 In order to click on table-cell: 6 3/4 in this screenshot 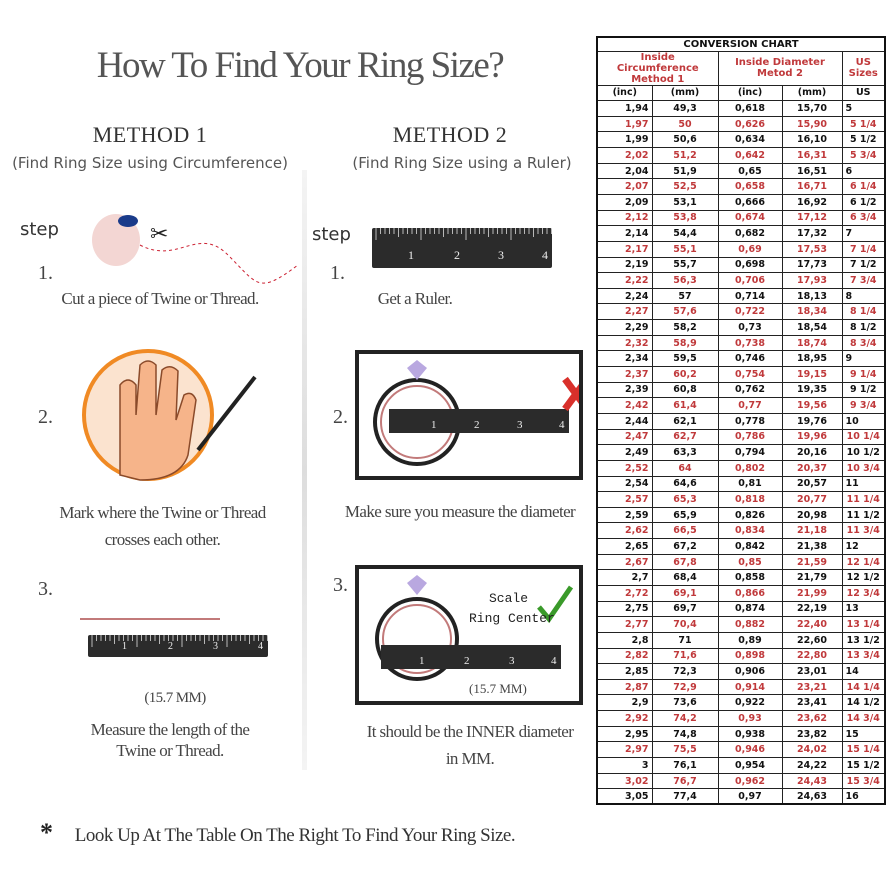, I will do `click(863, 218)`.